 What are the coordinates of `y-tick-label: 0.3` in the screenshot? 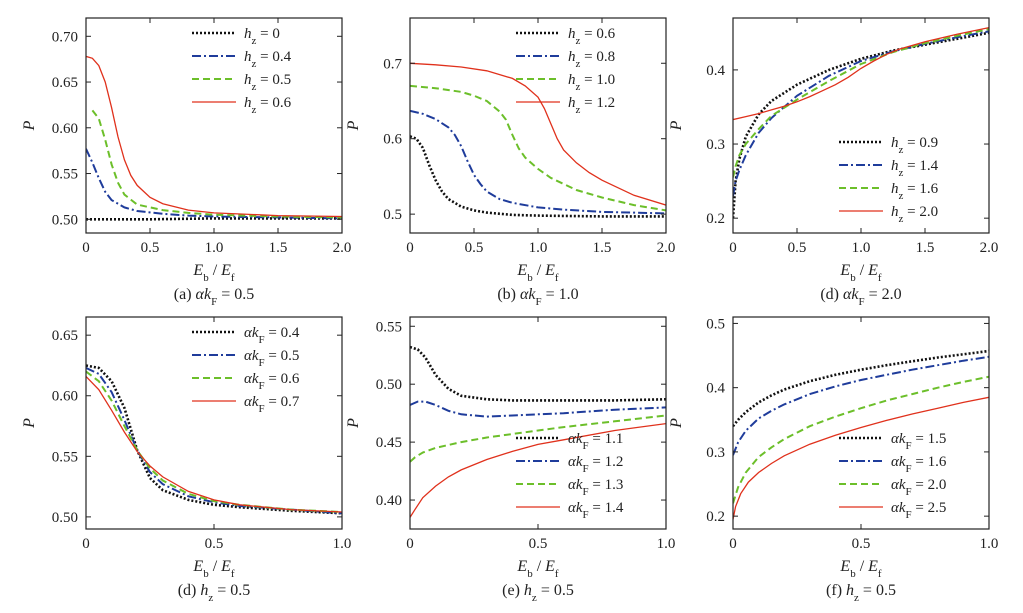 It's located at (715, 145).